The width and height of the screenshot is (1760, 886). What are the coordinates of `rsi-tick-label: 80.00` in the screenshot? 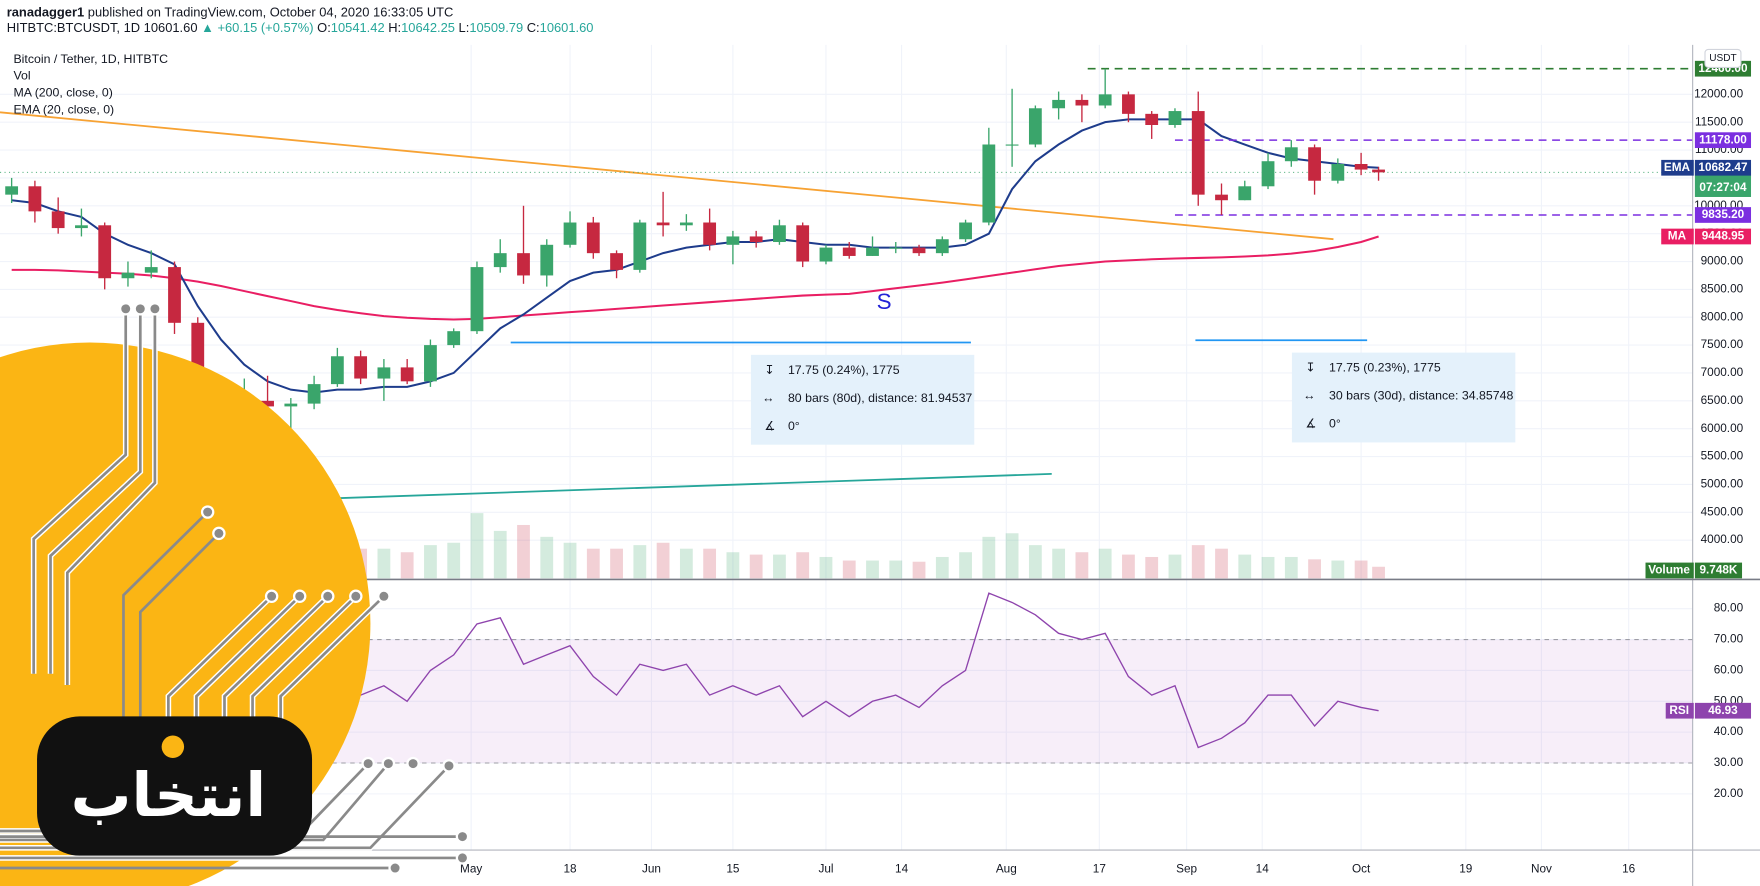 It's located at (1729, 608).